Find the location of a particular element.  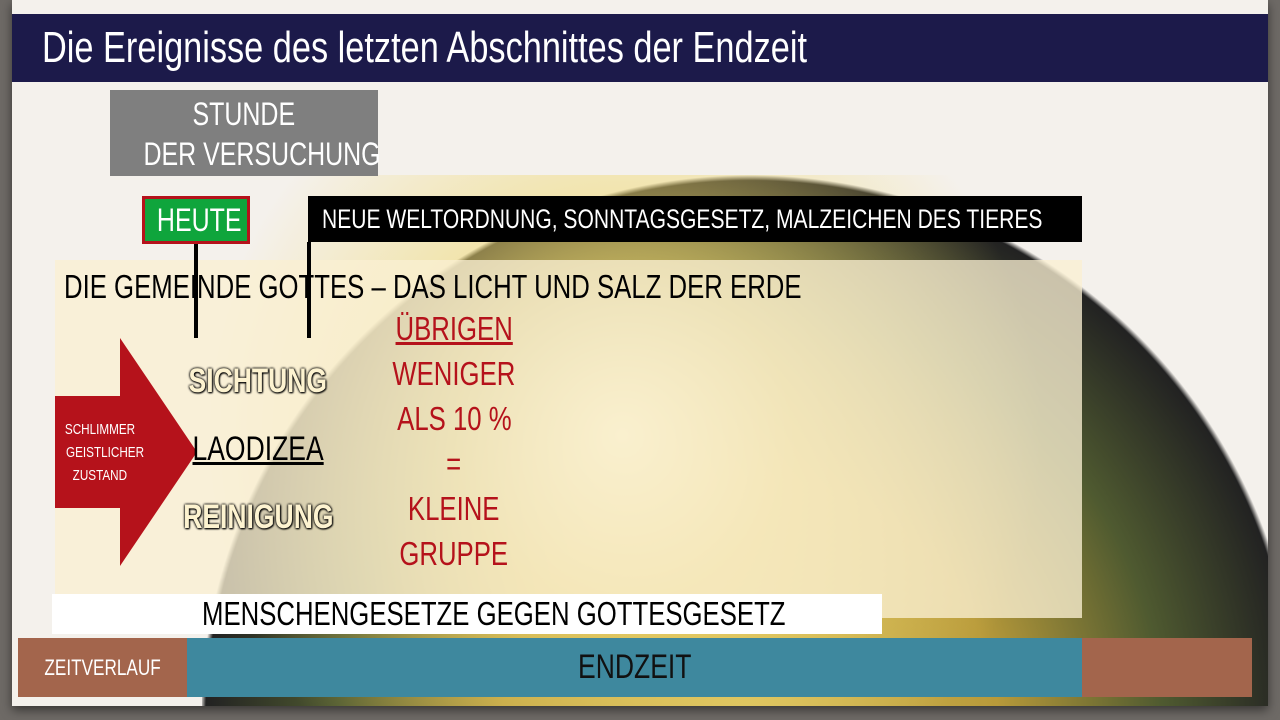

red-arrow-icon is located at coordinates (126, 452).